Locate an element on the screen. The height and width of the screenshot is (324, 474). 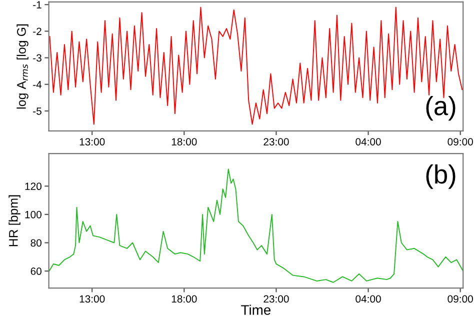
annotation: (a) is located at coordinates (441, 108).